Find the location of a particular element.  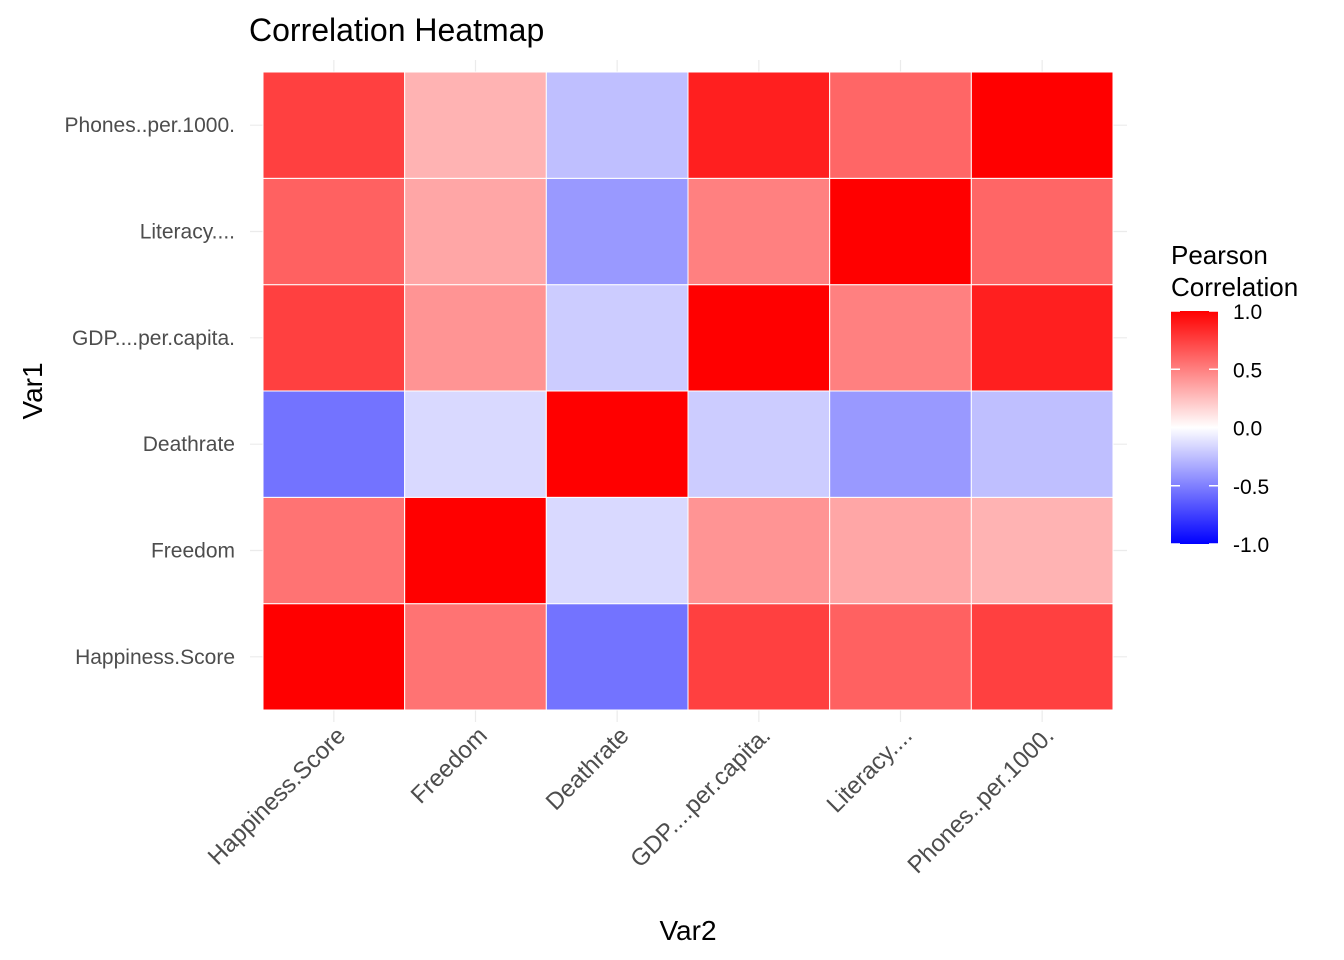

x-tick-label: Deathrate is located at coordinates (588, 769).